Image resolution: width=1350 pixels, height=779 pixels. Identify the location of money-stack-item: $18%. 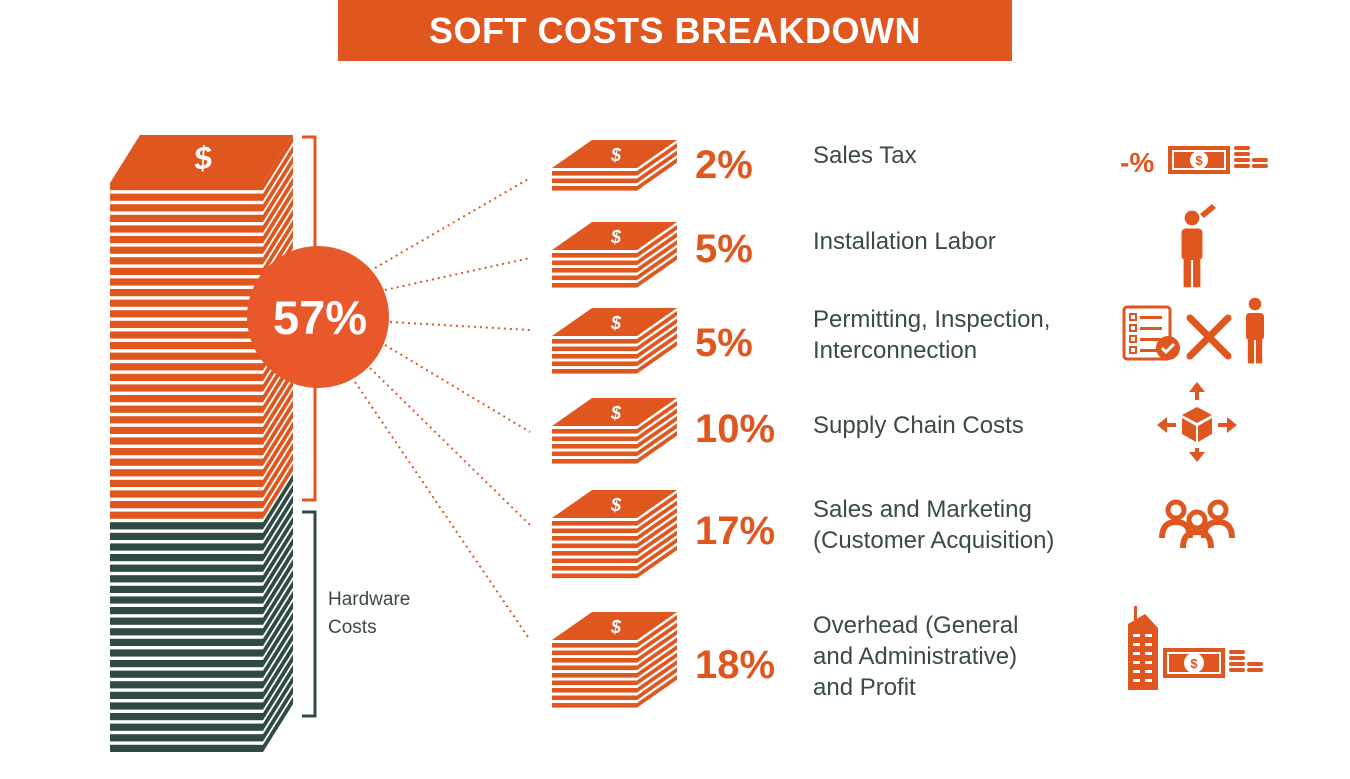
(663, 660).